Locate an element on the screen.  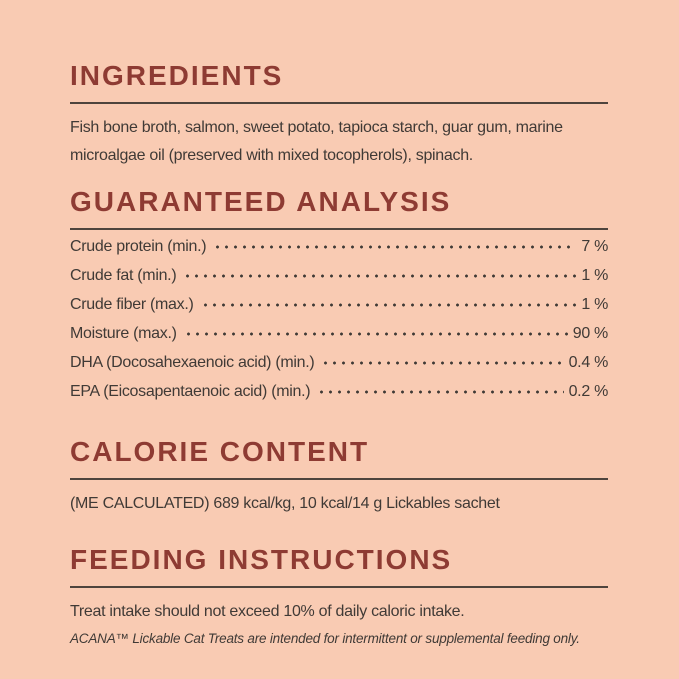
analysis-row: Crude fat (min.) 1 % is located at coordinates (339, 281).